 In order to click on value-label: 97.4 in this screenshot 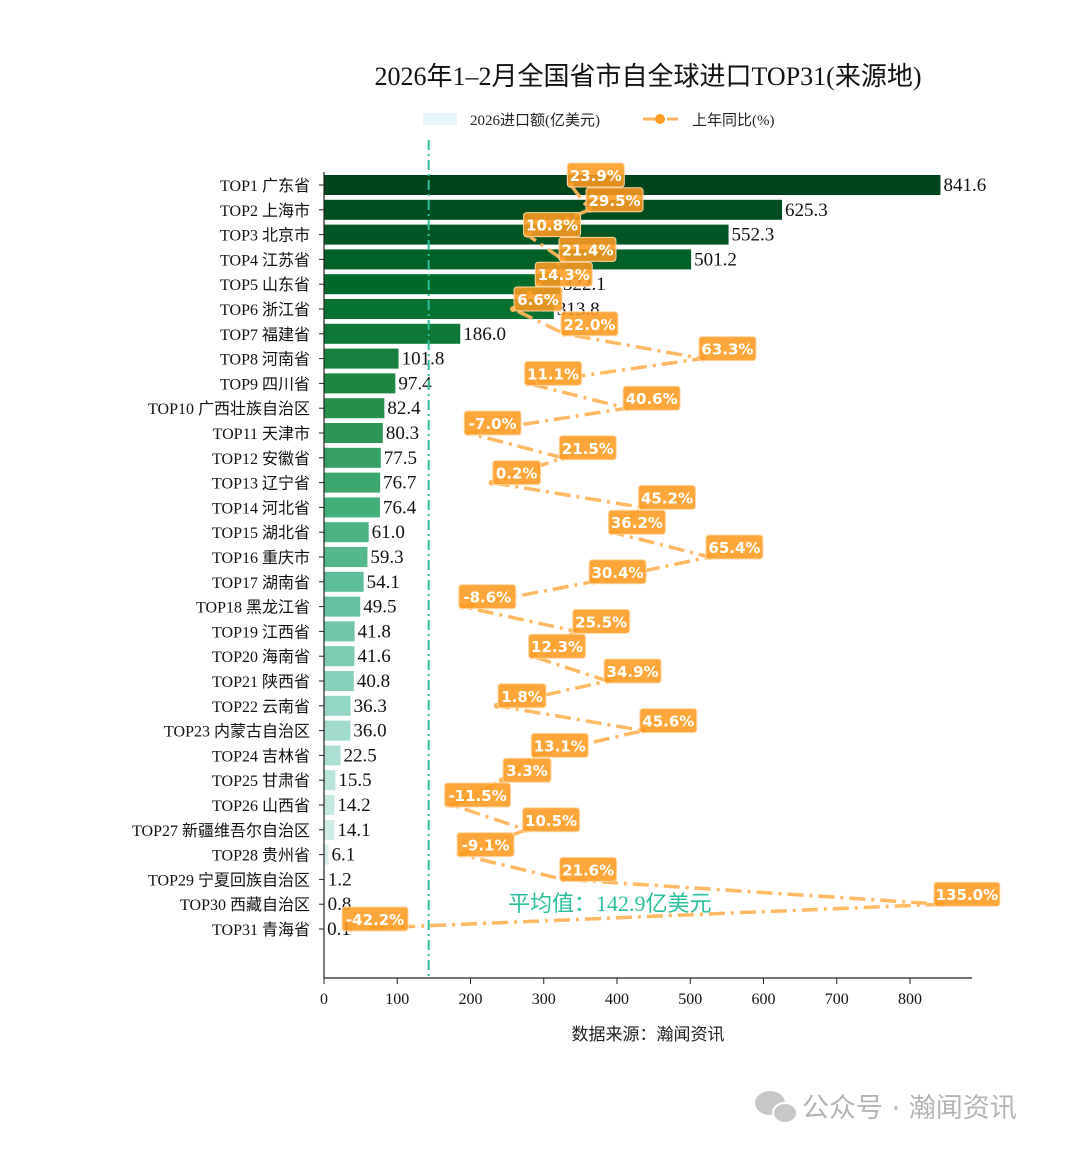, I will do `click(415, 383)`.